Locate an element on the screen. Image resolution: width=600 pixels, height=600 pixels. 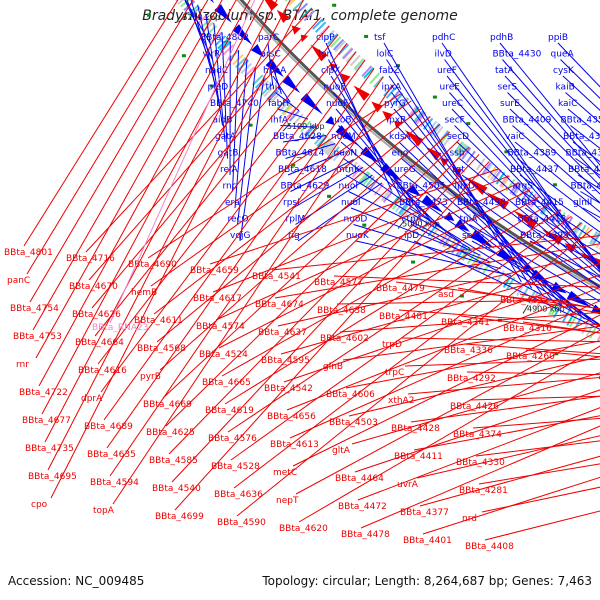
reverse-gene-label: BBta_4585 is located at coordinates (173, 461).